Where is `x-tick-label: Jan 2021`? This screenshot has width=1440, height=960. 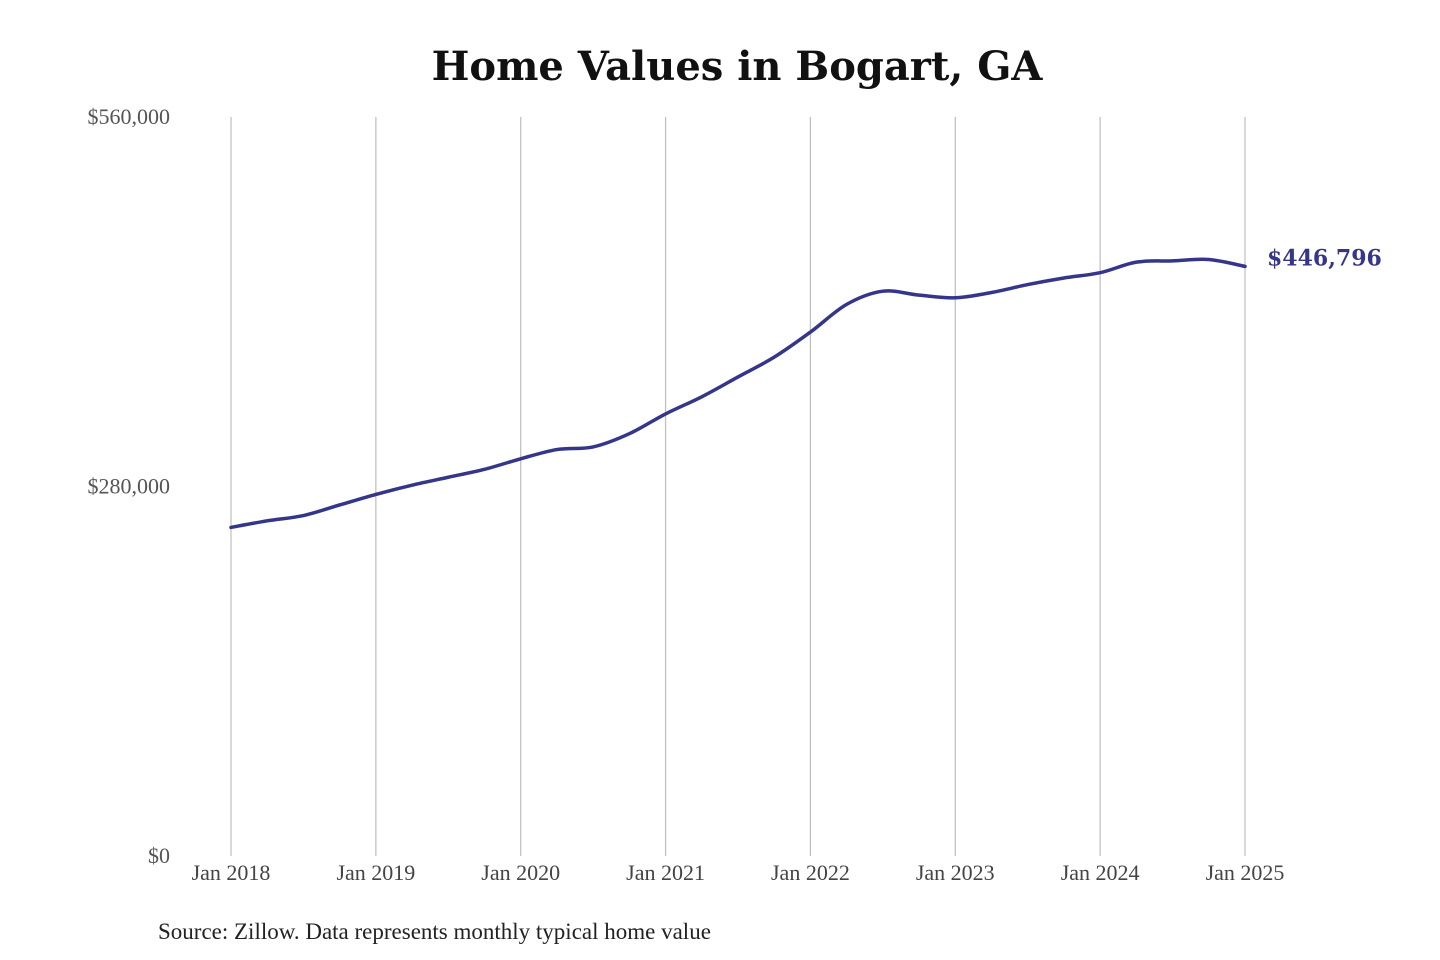
x-tick-label: Jan 2021 is located at coordinates (665, 872).